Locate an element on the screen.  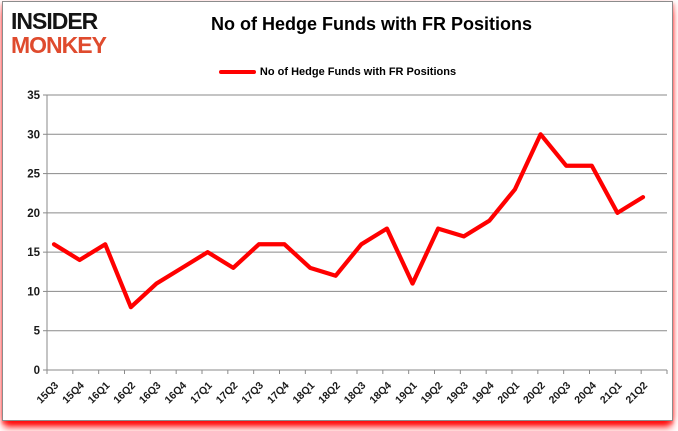
chart-title: No of Hedge Funds with FR Positions is located at coordinates (371, 24).